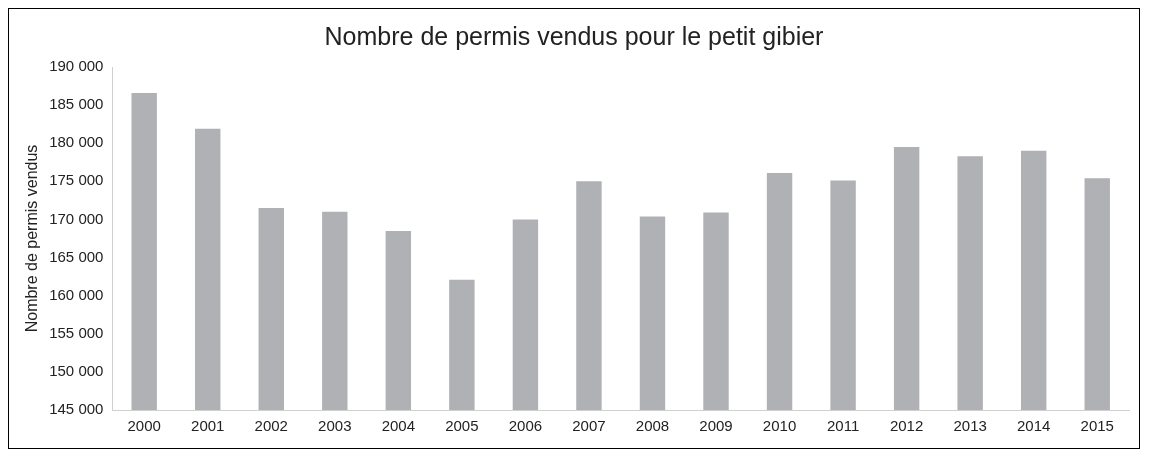 The image size is (1150, 459). What do you see at coordinates (574, 35) in the screenshot?
I see `chart-title: Nombre de permis vendus pour le petit gibier` at bounding box center [574, 35].